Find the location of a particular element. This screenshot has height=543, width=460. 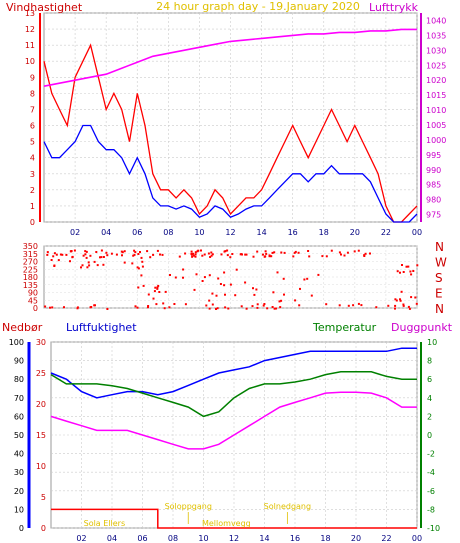

y-left-tick-label: 6 is located at coordinates (32, 126).